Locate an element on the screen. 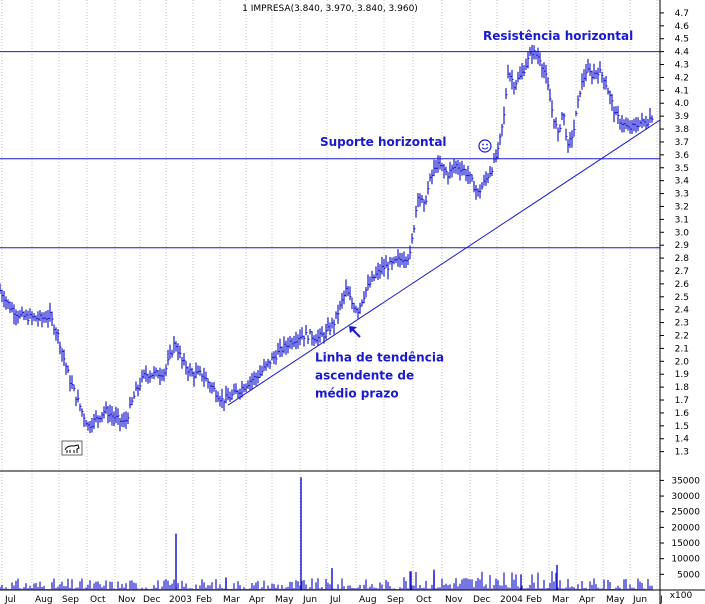 This screenshot has height=604, width=705. volume-tick-label: 30000 is located at coordinates (685, 497).